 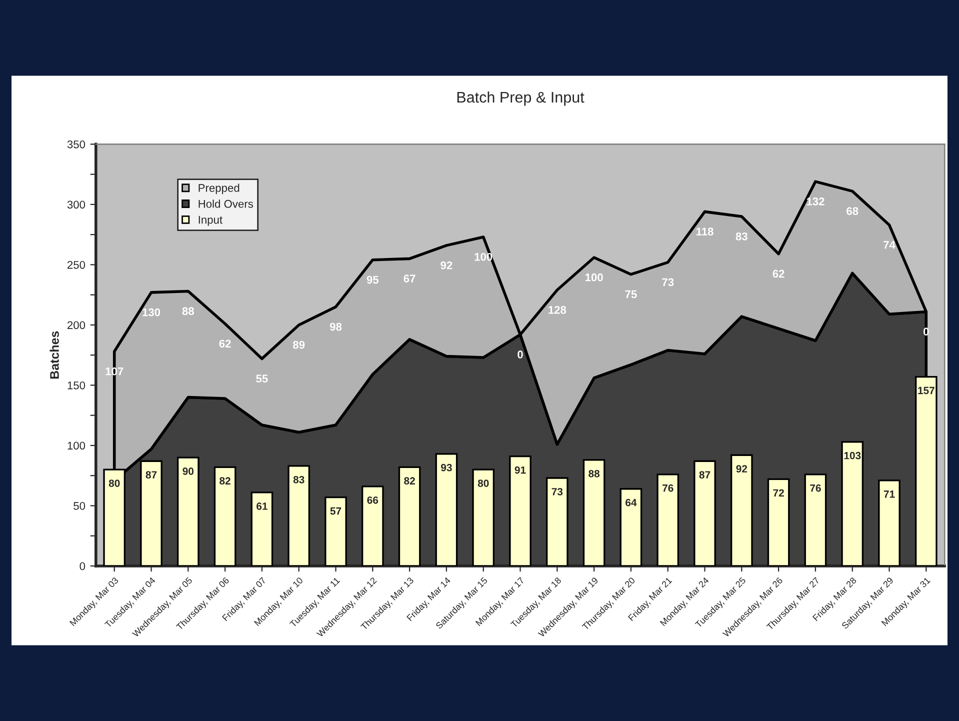 I want to click on data-label: 157, so click(x=926, y=390).